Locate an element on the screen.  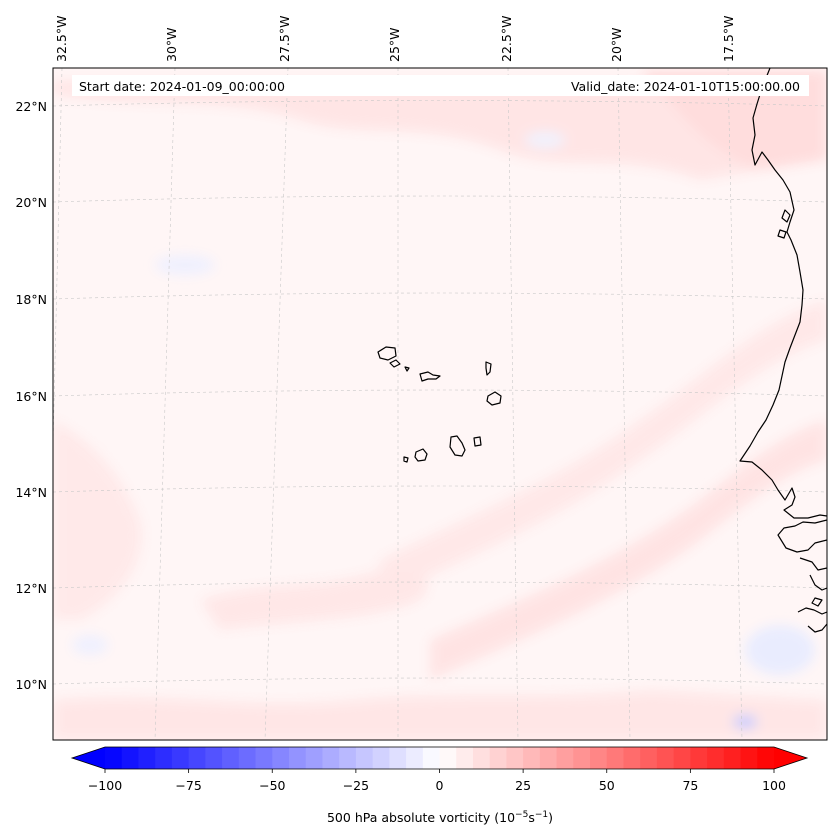
island-fogo is located at coordinates (421, 455).